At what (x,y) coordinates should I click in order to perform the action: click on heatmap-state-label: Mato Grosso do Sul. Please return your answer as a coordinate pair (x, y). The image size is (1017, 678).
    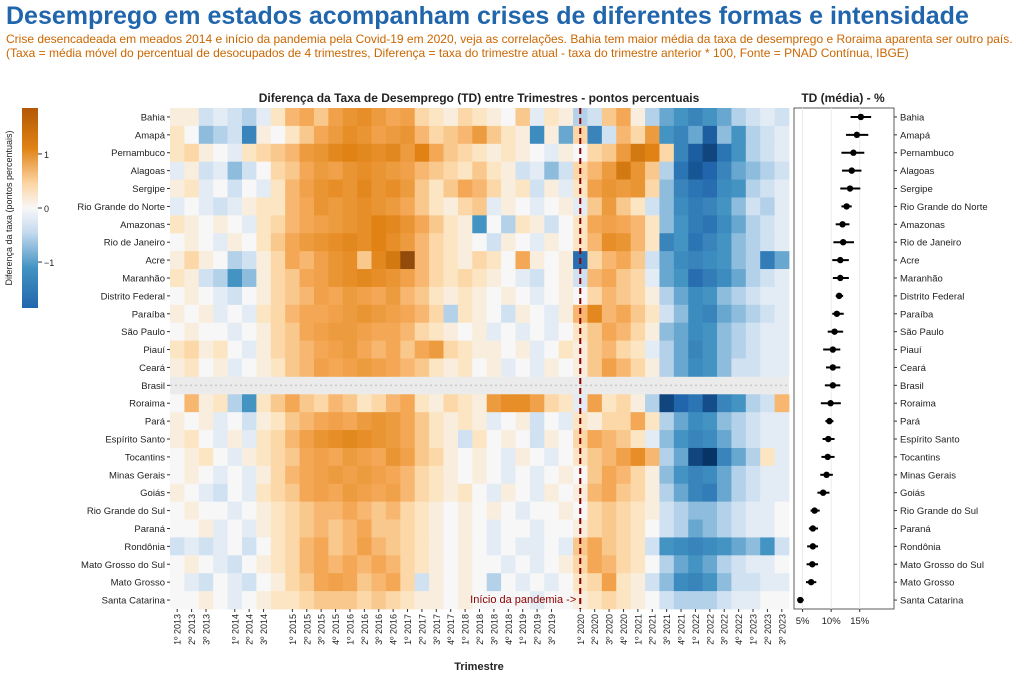
    Looking at the image, I should click on (123, 565).